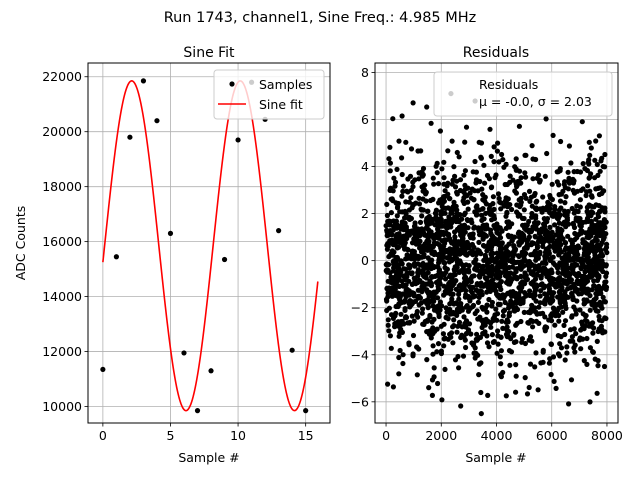 The width and height of the screenshot is (640, 480). I want to click on y-tick-label: 0, so click(365, 260).